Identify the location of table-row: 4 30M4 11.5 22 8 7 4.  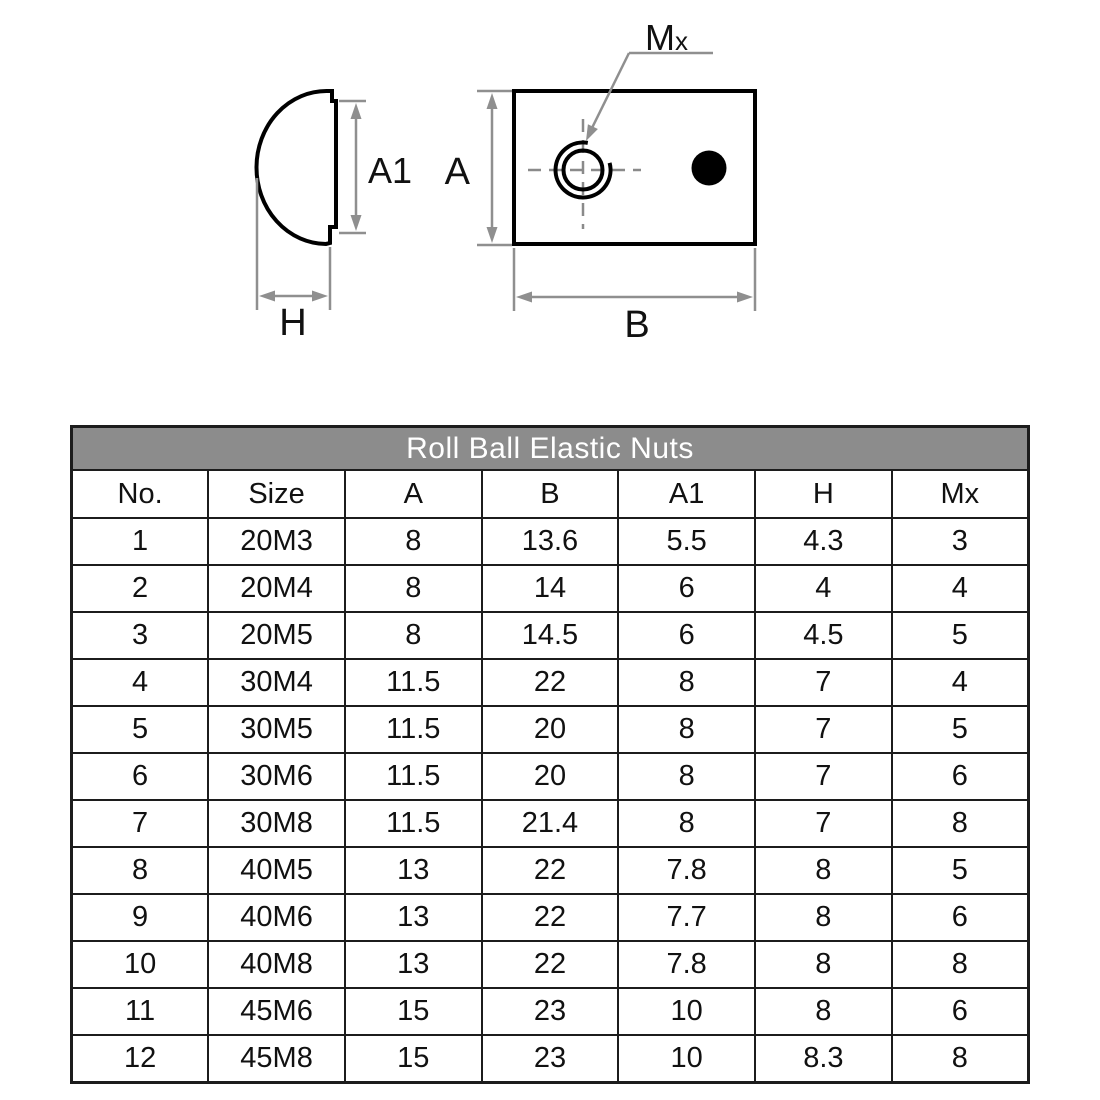
(550, 682).